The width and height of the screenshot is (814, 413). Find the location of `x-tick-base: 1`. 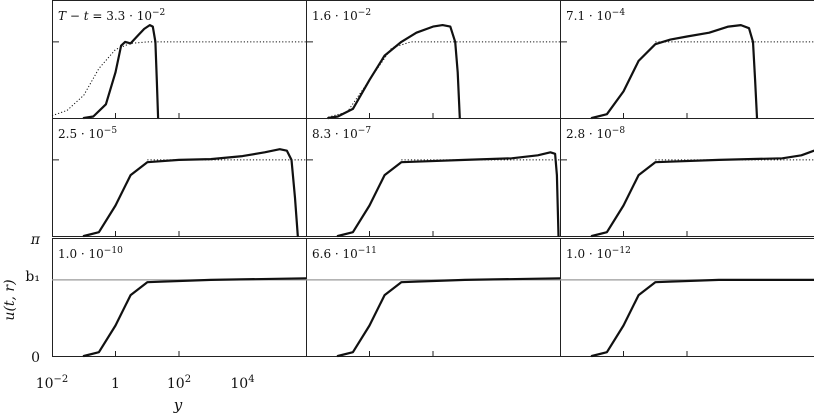

x-tick-base: 1 is located at coordinates (115, 384).